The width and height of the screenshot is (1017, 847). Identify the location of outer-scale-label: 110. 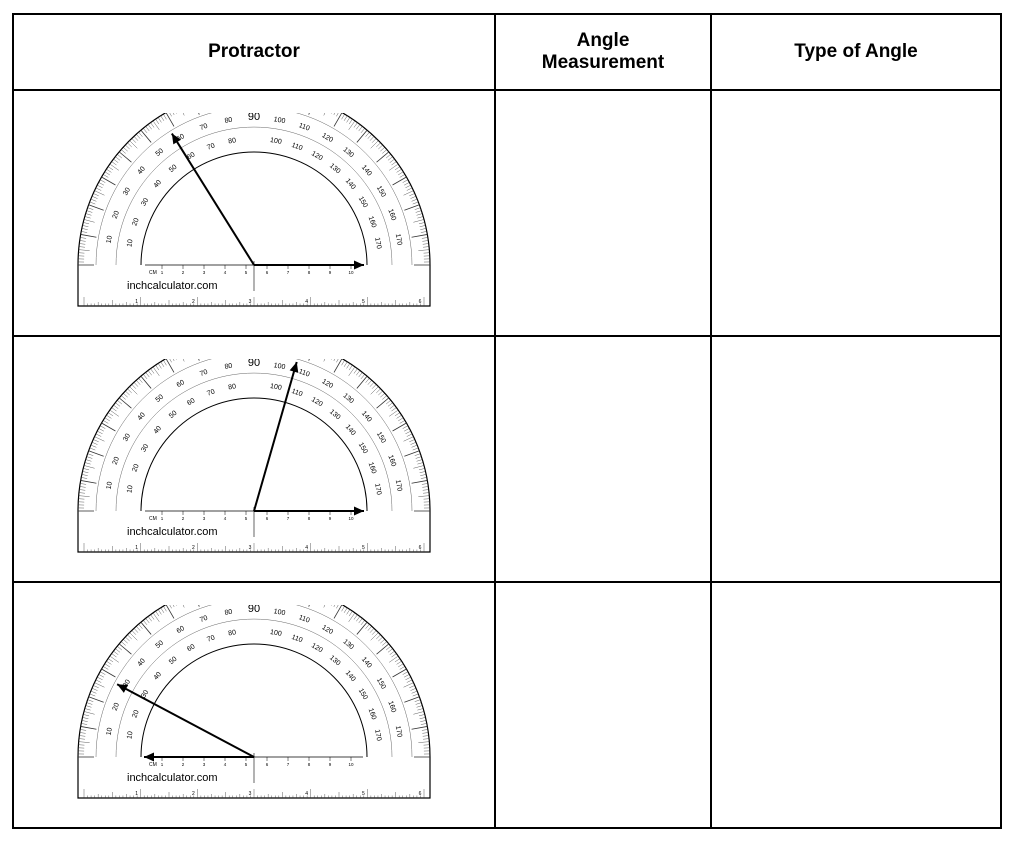
(304, 619).